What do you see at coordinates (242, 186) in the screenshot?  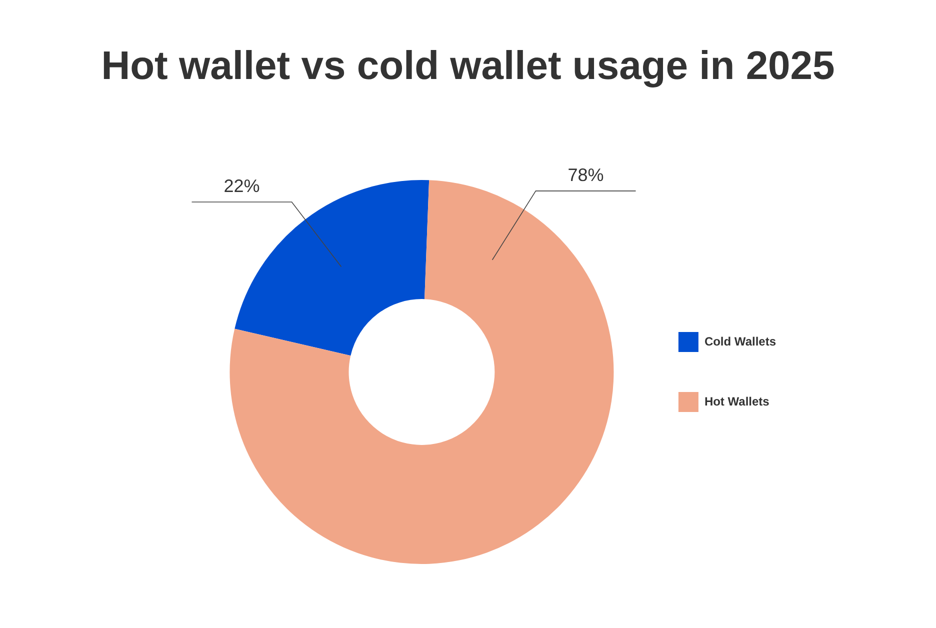 I see `data-label: 22%` at bounding box center [242, 186].